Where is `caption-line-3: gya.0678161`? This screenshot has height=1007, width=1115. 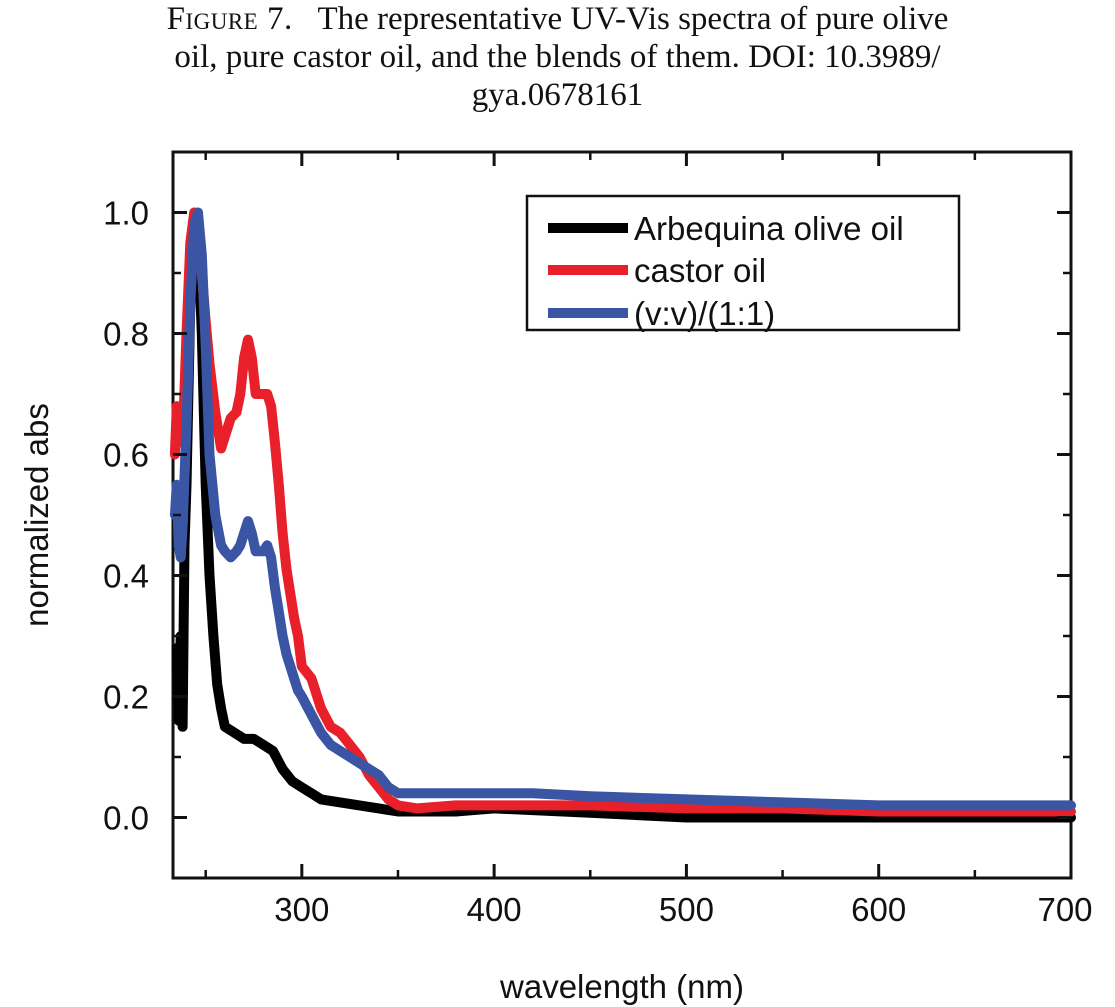 caption-line-3: gya.0678161 is located at coordinates (557, 95).